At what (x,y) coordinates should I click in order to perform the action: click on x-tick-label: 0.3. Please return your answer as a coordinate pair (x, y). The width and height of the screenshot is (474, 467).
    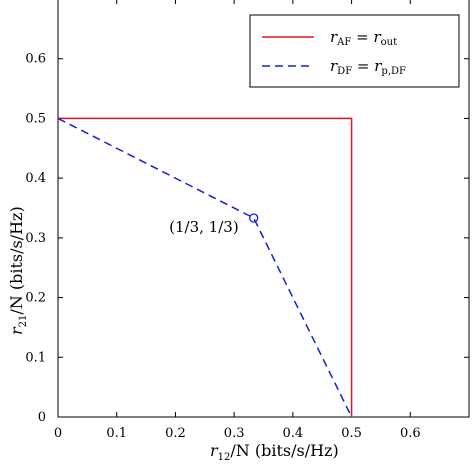
    Looking at the image, I should click on (234, 433).